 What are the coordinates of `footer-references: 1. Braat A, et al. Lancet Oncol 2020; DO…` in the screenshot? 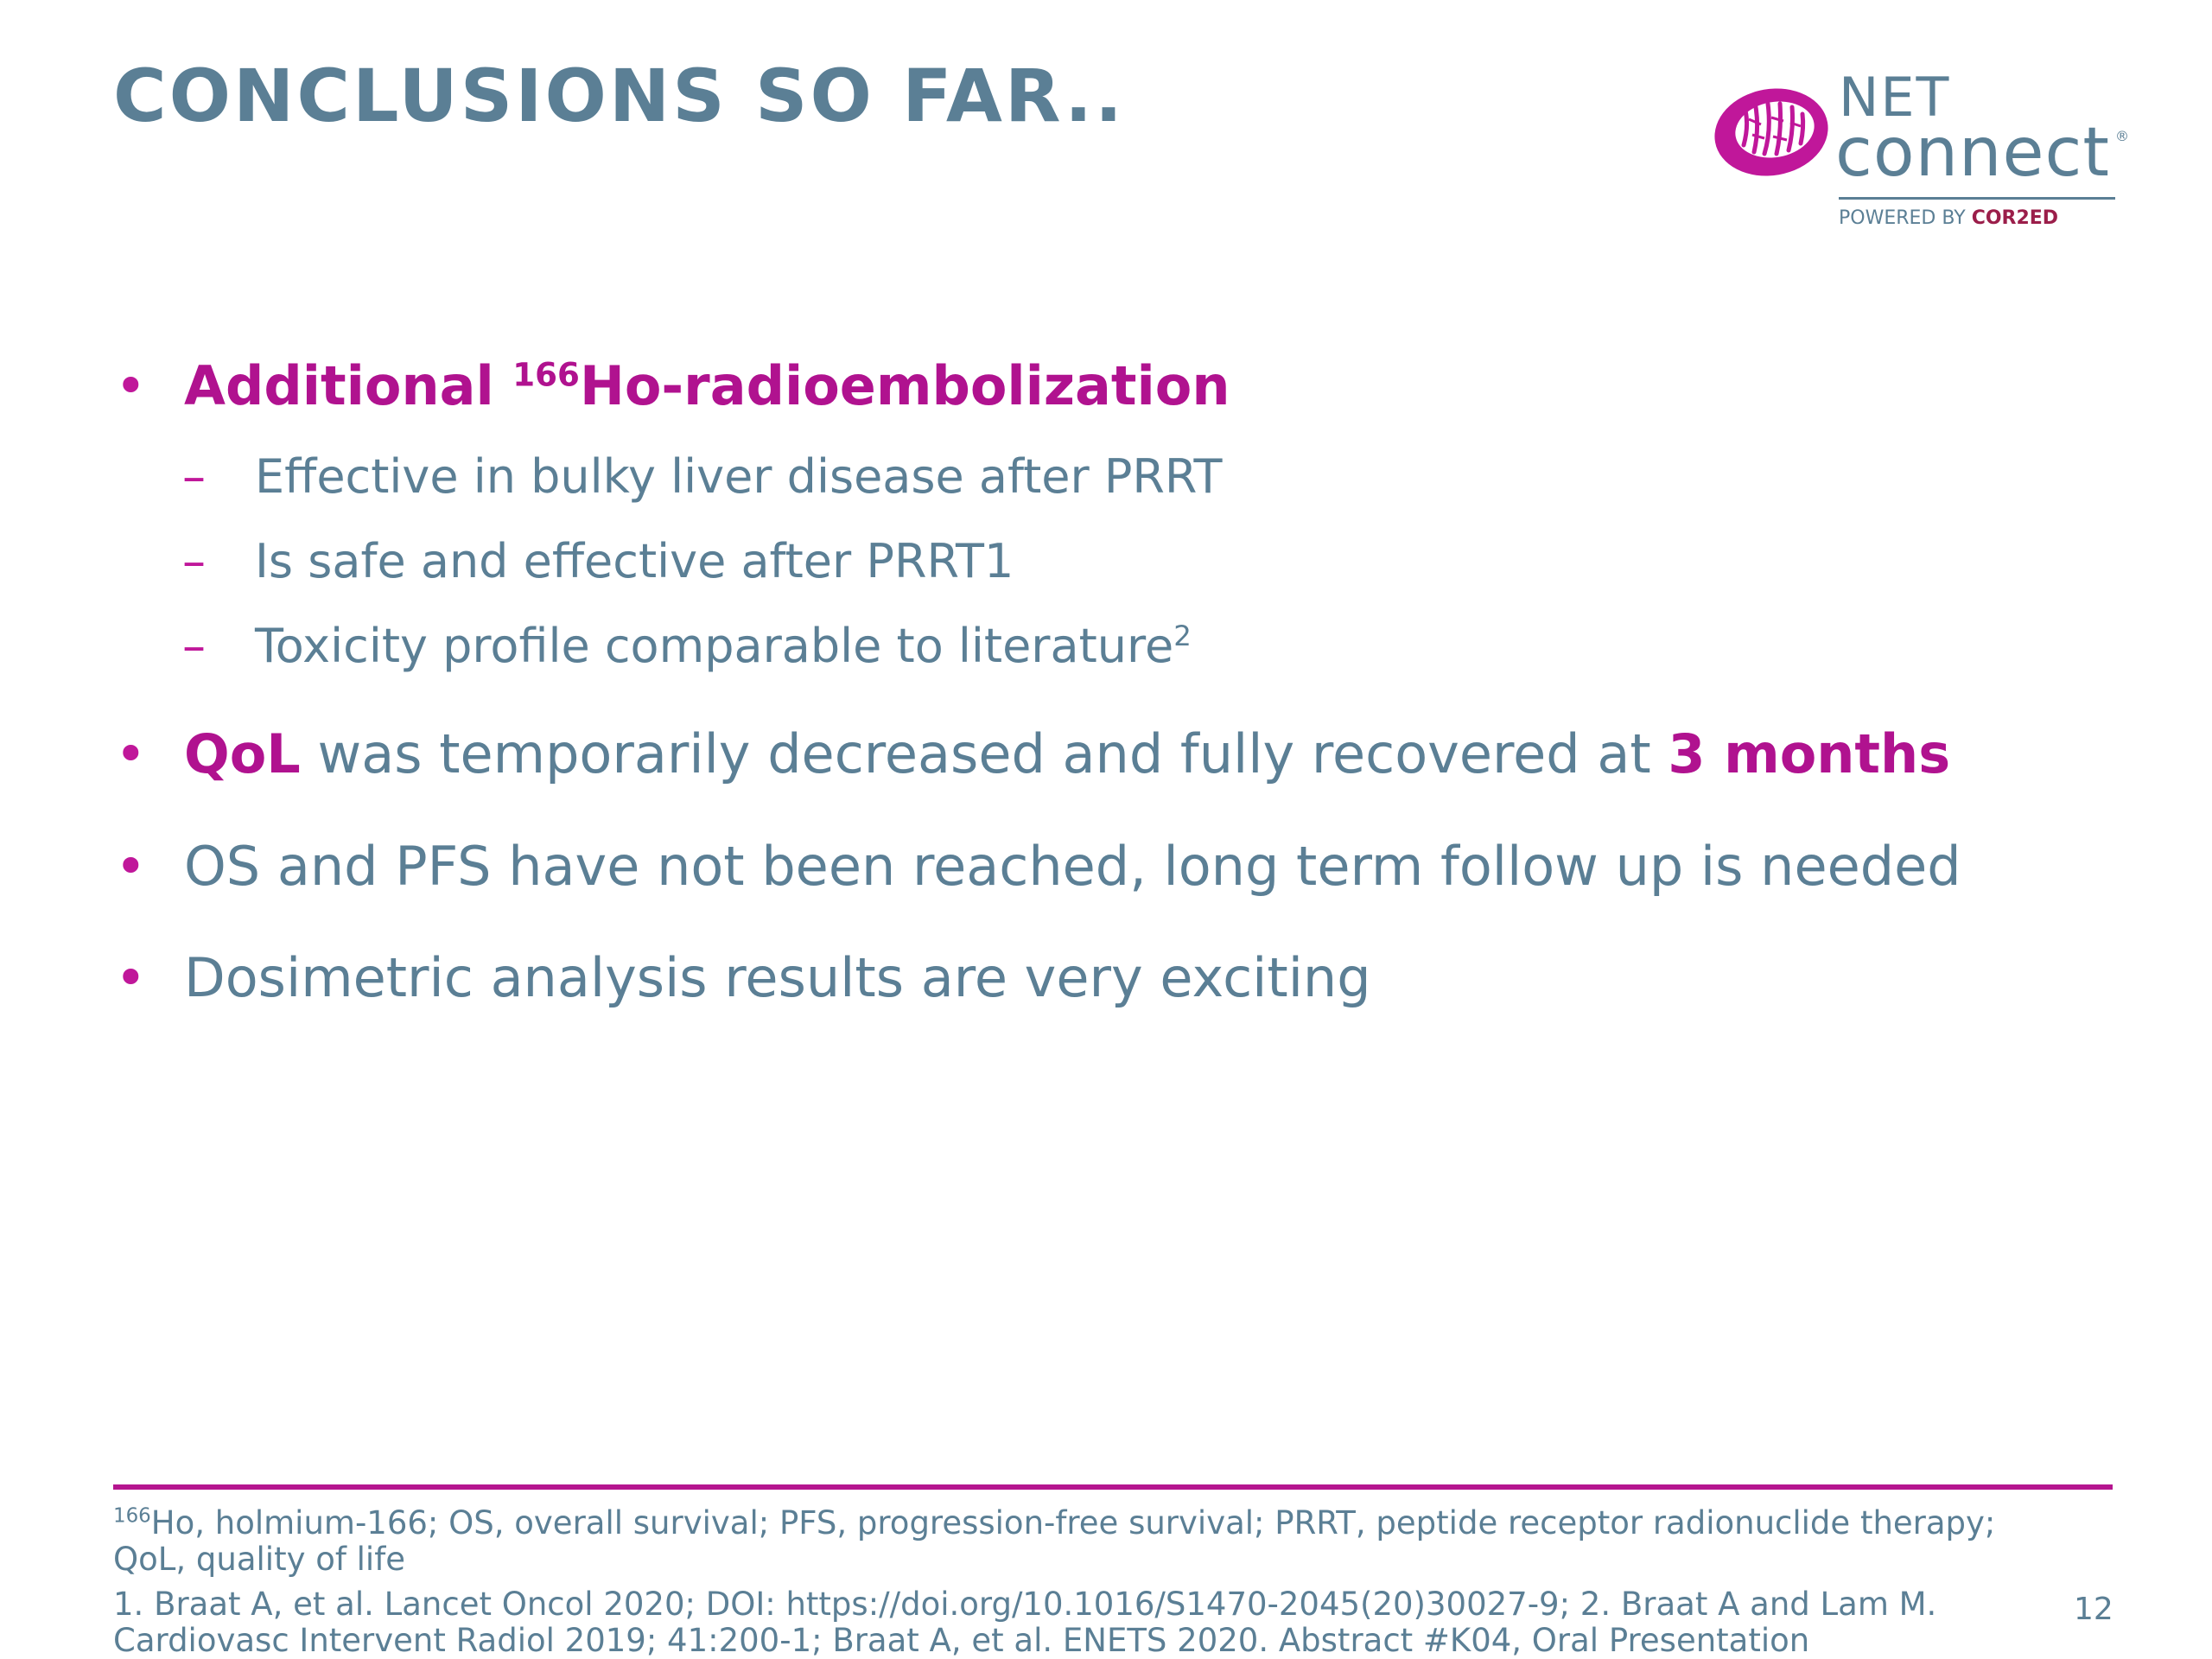 It's located at (1024, 1622).